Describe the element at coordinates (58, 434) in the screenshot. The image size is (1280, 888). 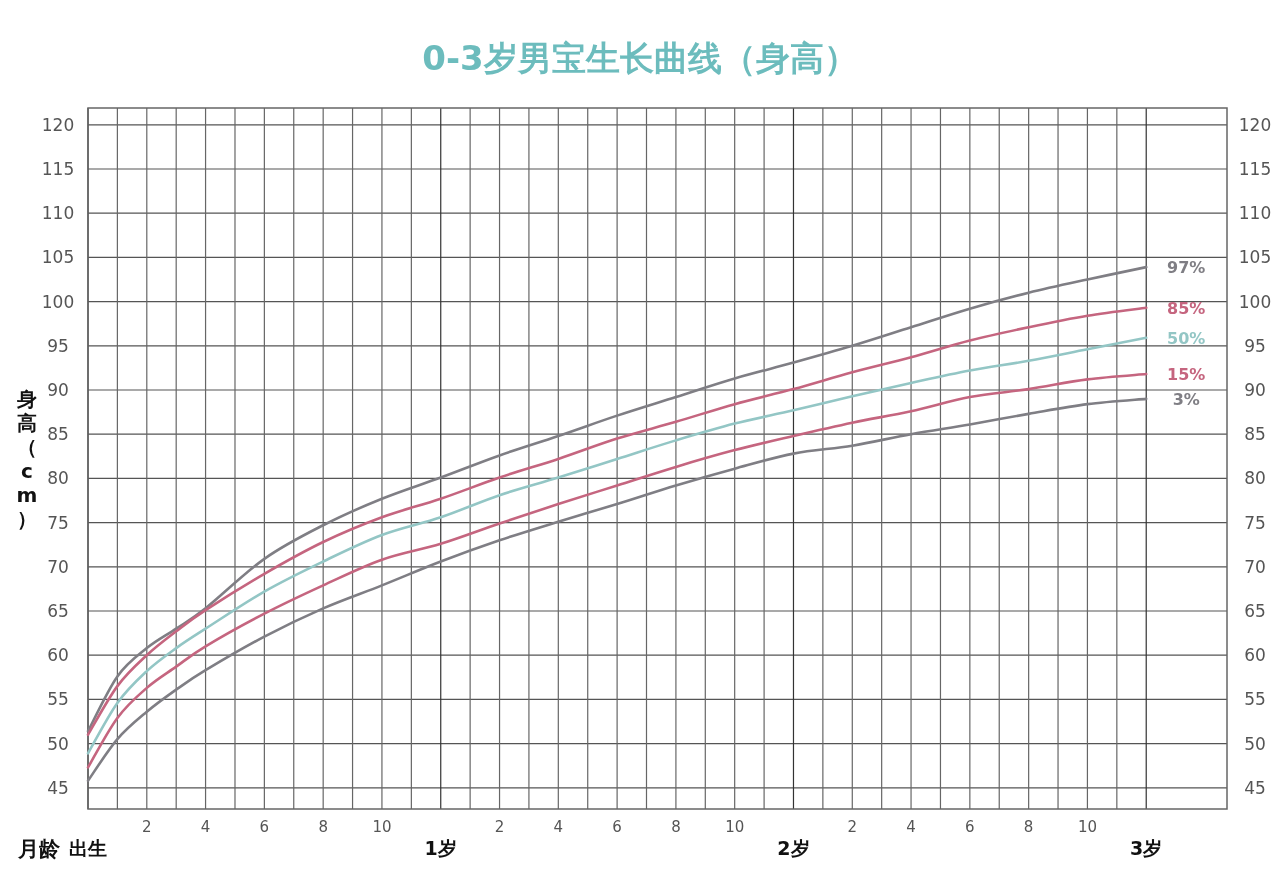
I see `y-tick-label: 85` at that location.